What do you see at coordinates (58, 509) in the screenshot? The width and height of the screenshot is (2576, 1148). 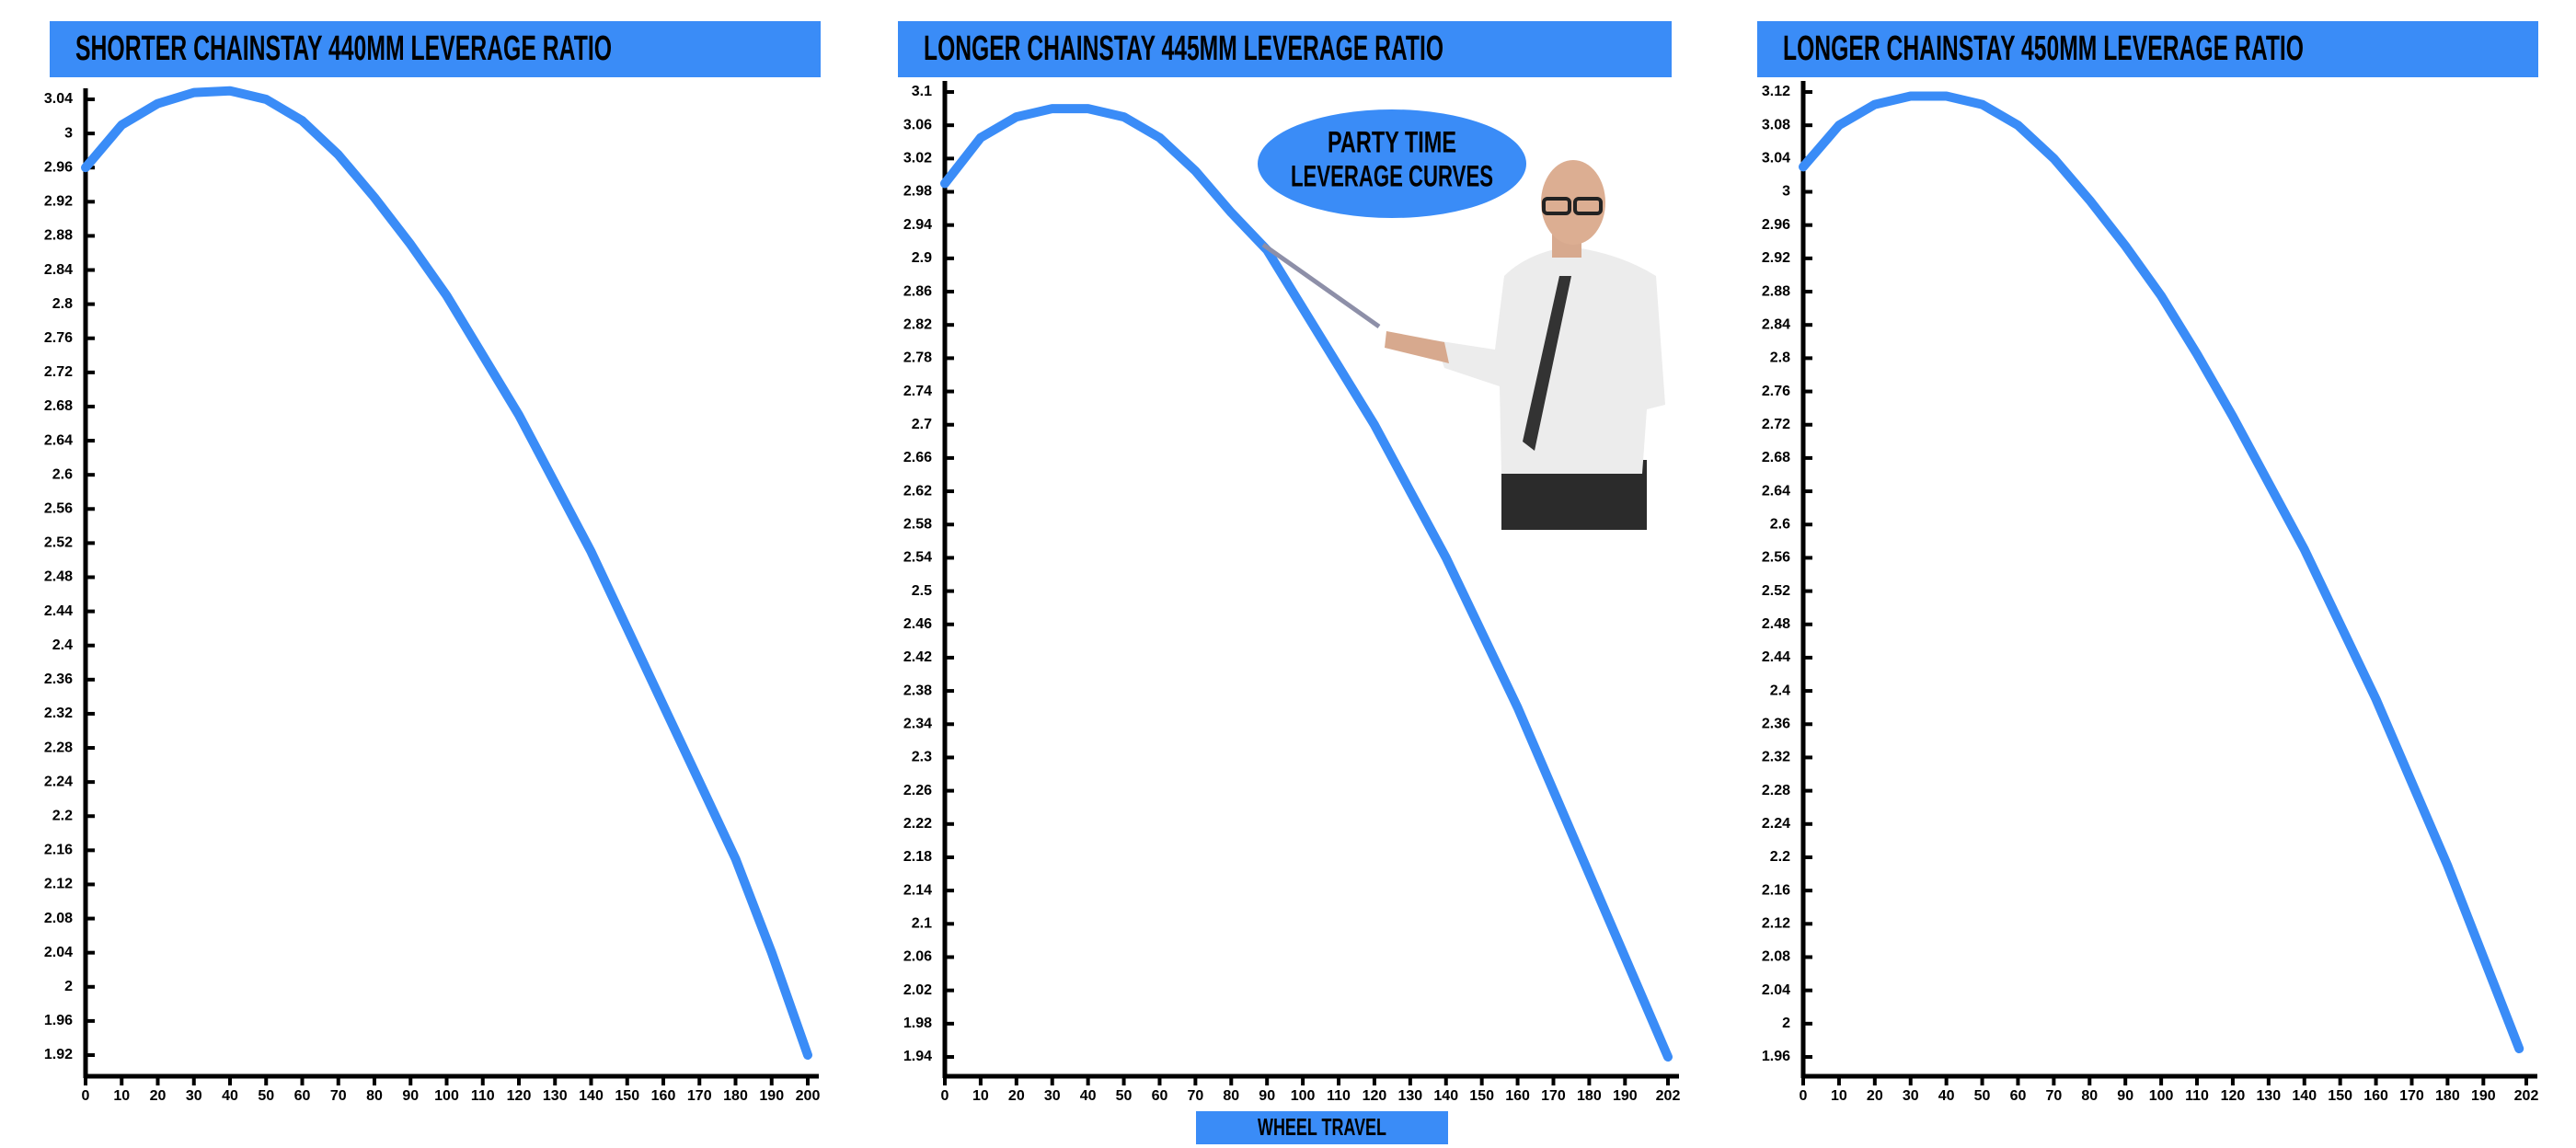 I see `y-tick-label: 2.56` at bounding box center [58, 509].